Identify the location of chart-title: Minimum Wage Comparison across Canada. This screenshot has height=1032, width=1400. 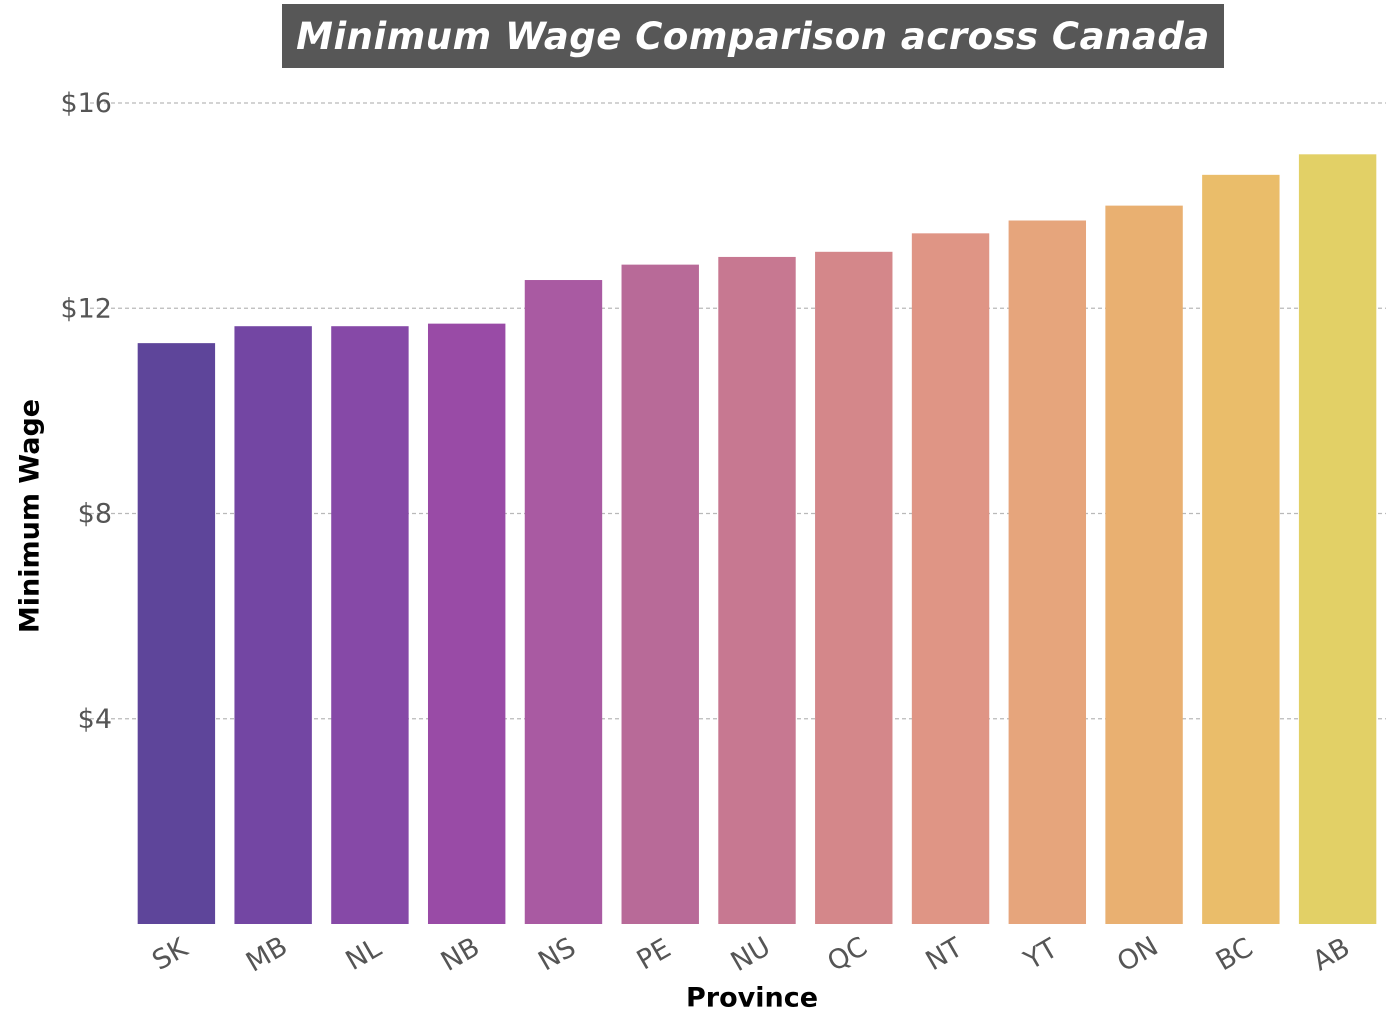
(753, 36).